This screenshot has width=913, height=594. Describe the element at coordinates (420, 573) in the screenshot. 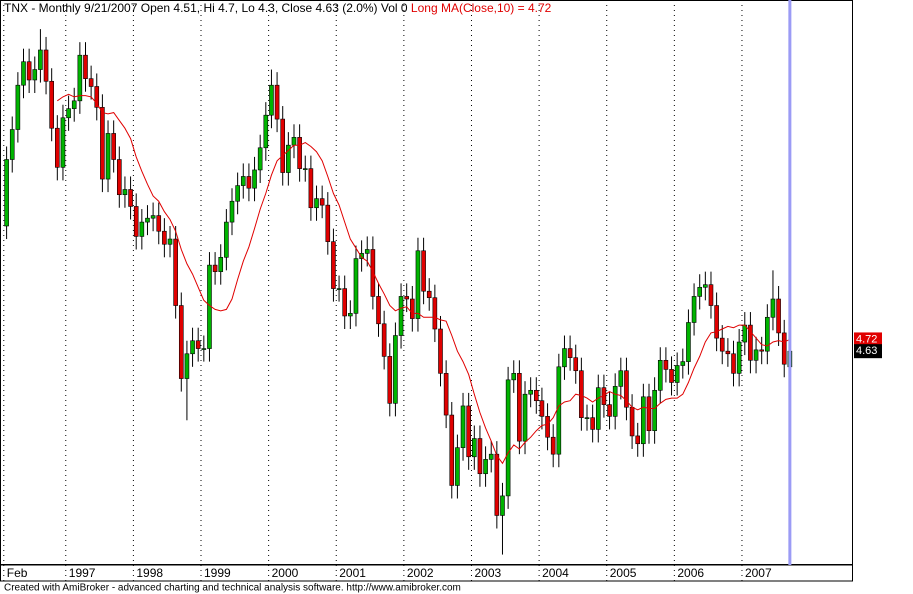

I see `x-tick-label: 2002` at that location.